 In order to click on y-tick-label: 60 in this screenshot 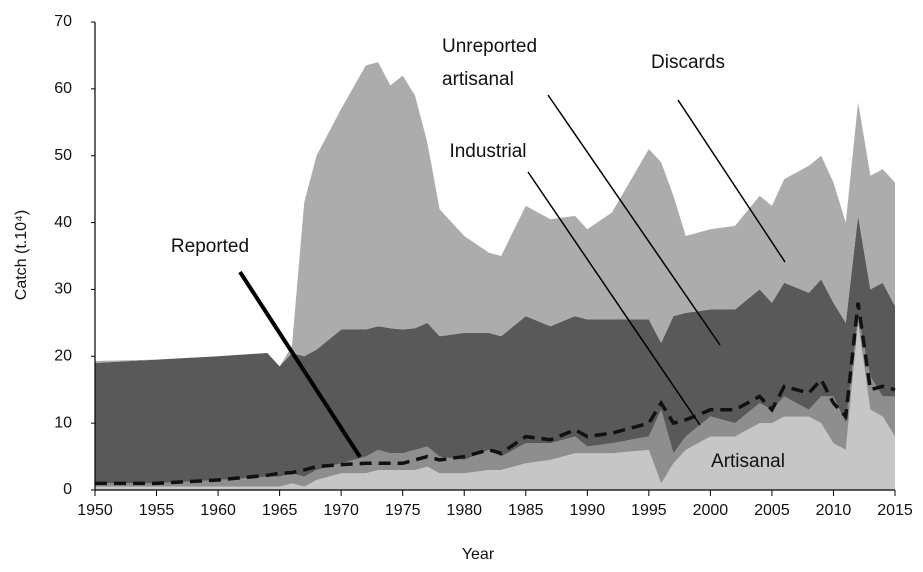, I will do `click(63, 88)`.